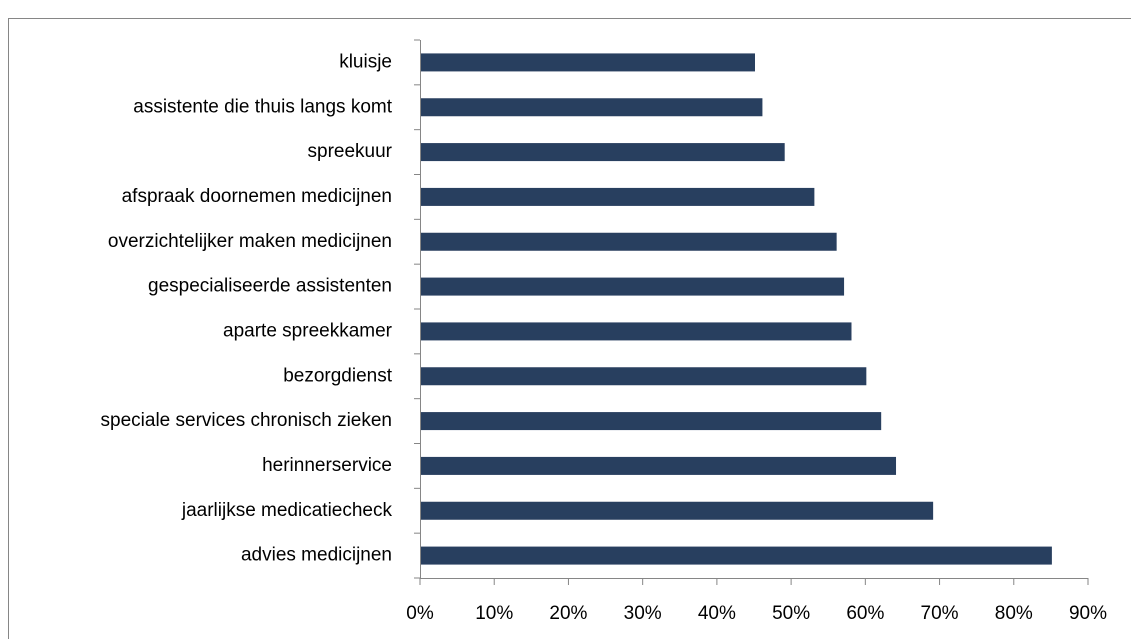  I want to click on x-tick-label: 30%, so click(643, 613).